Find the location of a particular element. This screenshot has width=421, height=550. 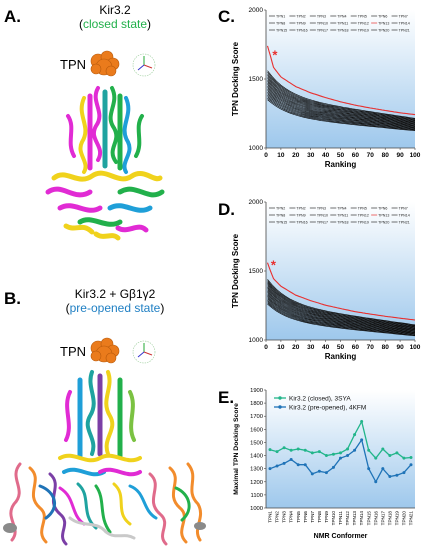

legend-entry: Kir3.2 (pre-opened), 4KFM is located at coordinates (327, 407).